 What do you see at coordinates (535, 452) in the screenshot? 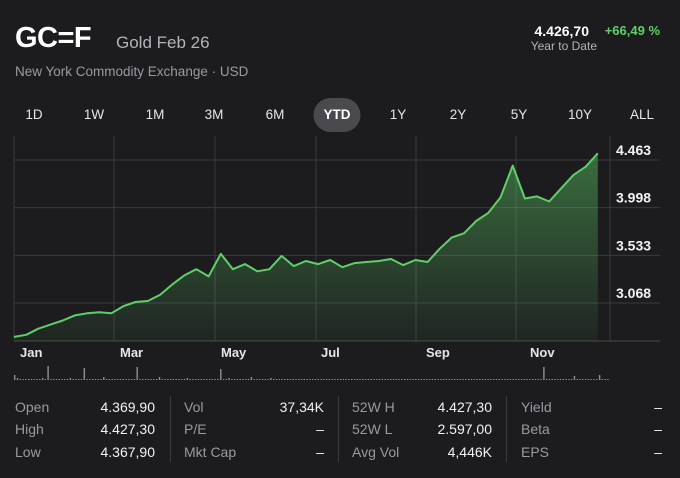
I see `stat-label: EPS` at bounding box center [535, 452].